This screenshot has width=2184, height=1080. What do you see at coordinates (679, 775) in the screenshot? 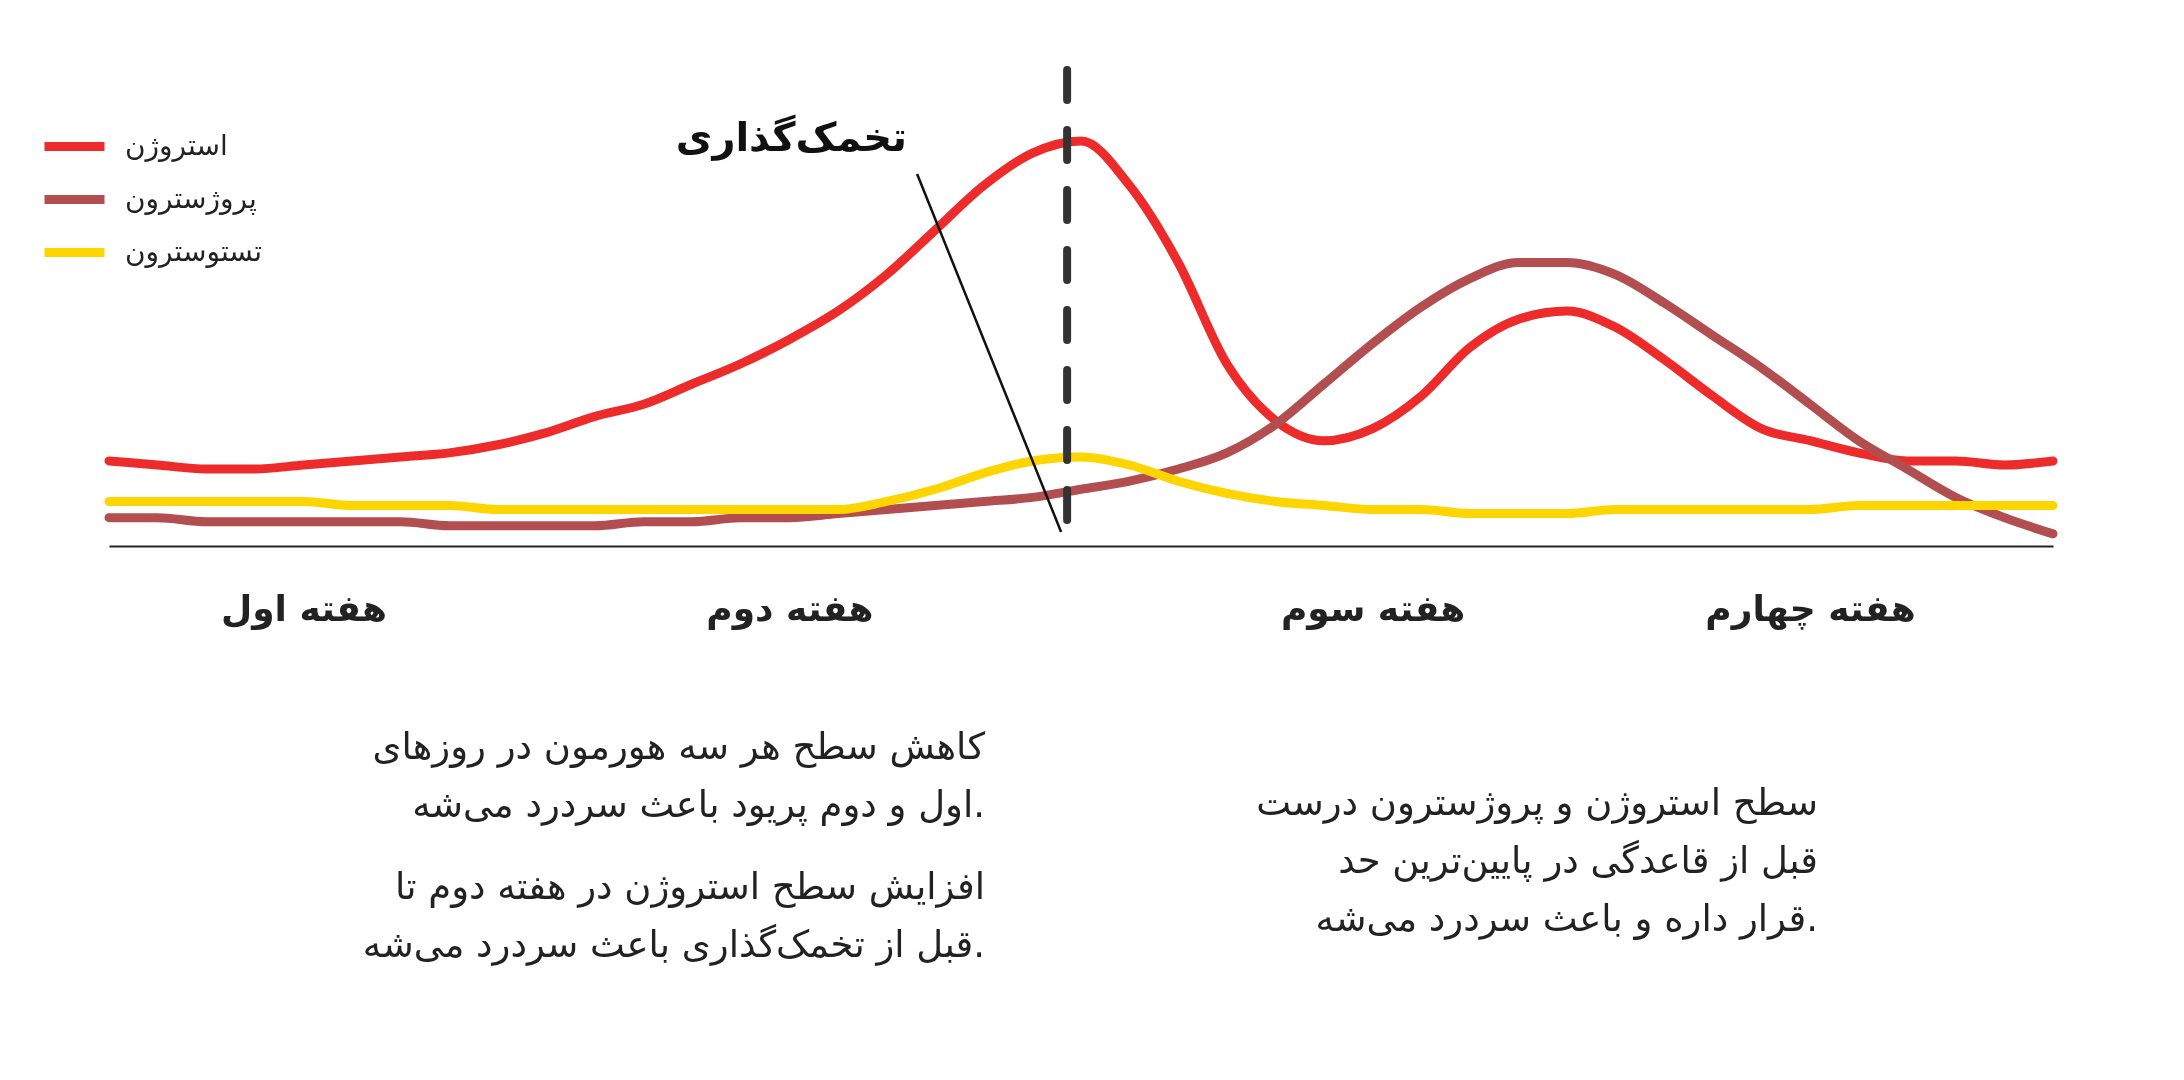
I see `text: کاهش سطح هر سه هورمون در روزهای اول و دوم پریود باعث سردرد می‌شه.` at bounding box center [679, 775].